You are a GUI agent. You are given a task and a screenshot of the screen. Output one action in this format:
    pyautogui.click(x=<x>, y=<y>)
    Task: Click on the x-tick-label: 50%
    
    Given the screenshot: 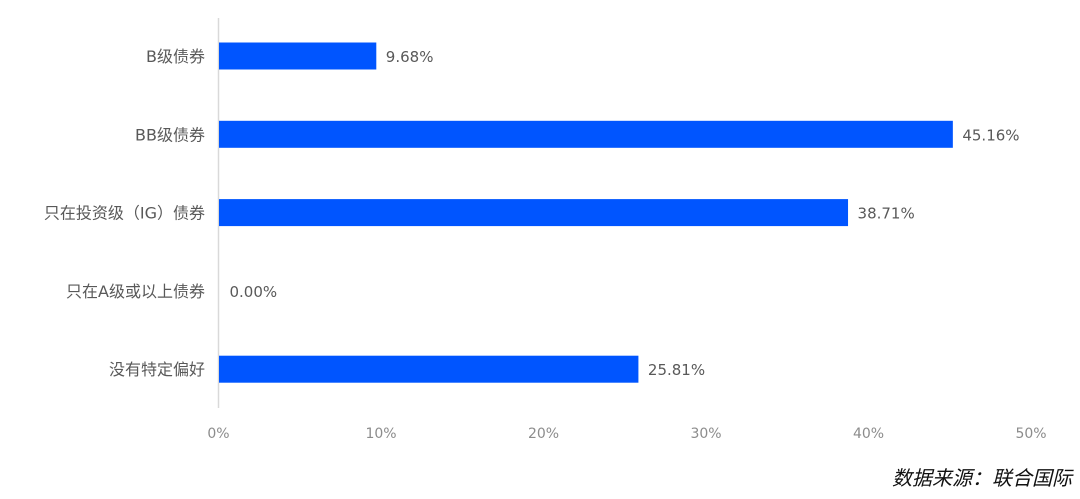 What is the action you would take?
    pyautogui.click(x=1030, y=434)
    